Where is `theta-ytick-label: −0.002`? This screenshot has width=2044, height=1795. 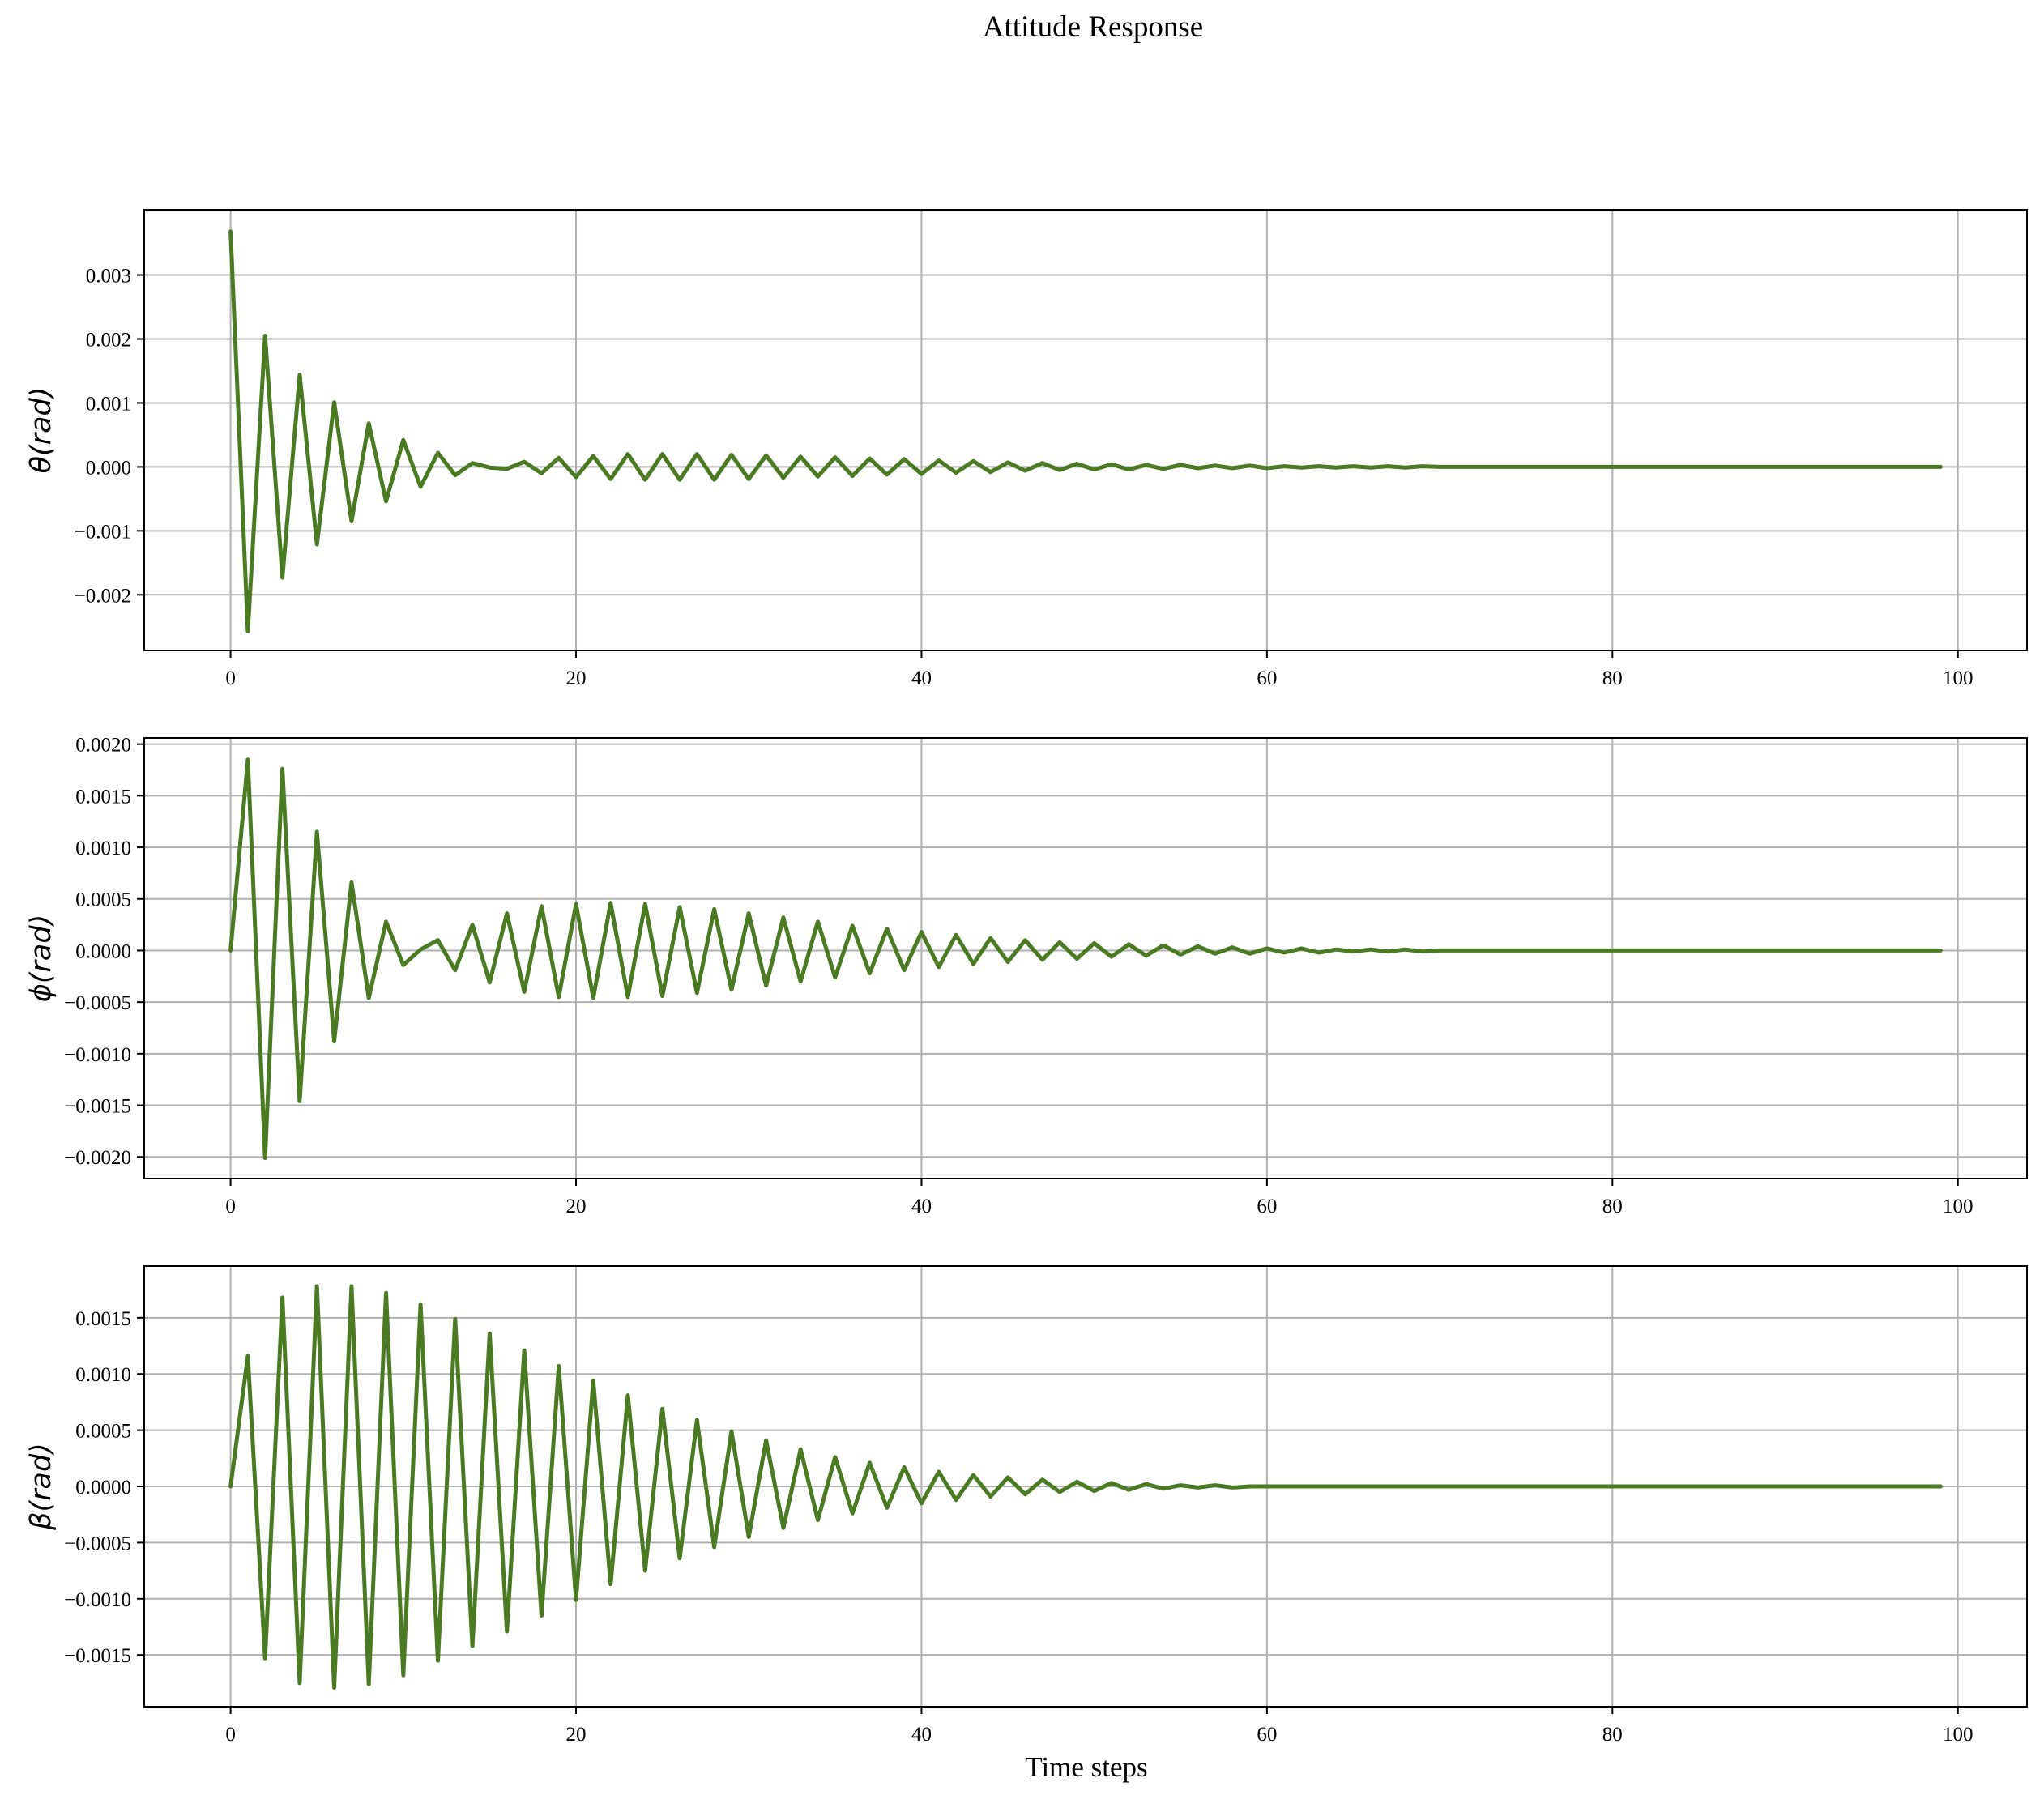 theta-ytick-label: −0.002 is located at coordinates (103, 596).